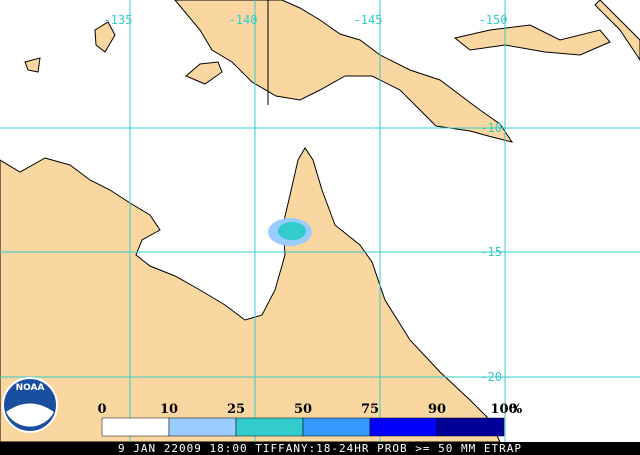 The image size is (640, 455). Describe the element at coordinates (493, 20) in the screenshot. I see `longitude-label: -150` at that location.